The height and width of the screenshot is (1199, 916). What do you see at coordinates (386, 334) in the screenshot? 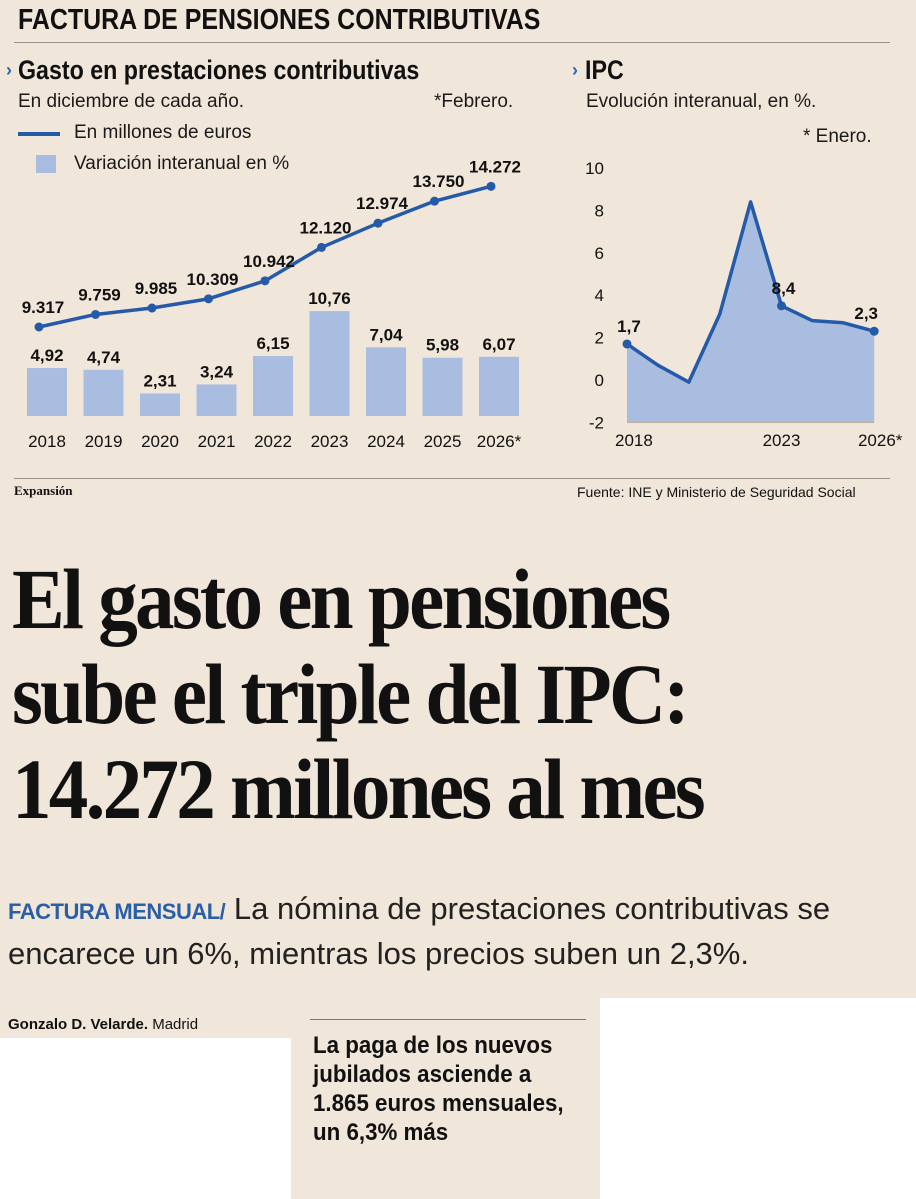
I see `bar-value-label: 7,04` at bounding box center [386, 334].